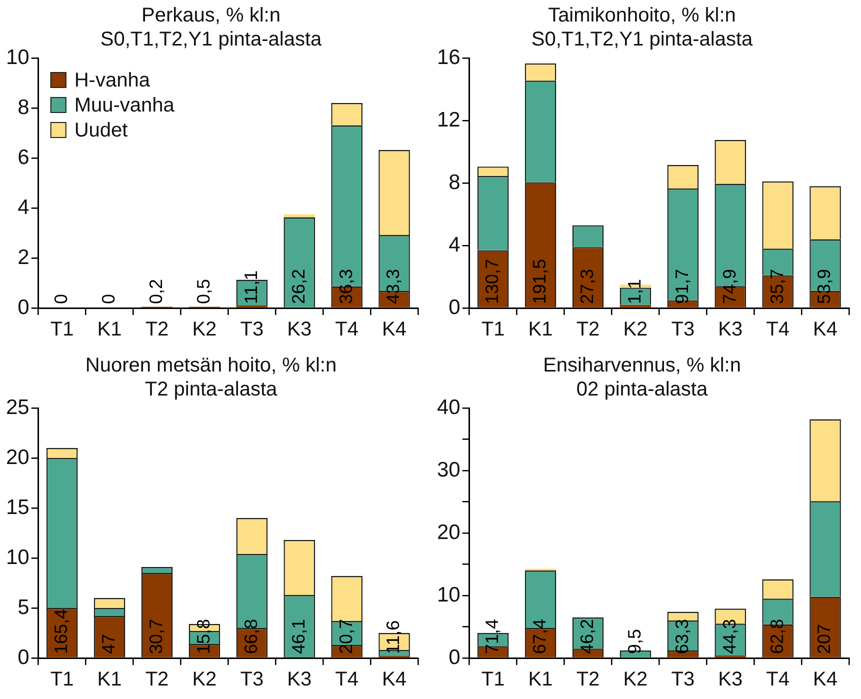  What do you see at coordinates (108, 644) in the screenshot?
I see `annotation: 47` at bounding box center [108, 644].